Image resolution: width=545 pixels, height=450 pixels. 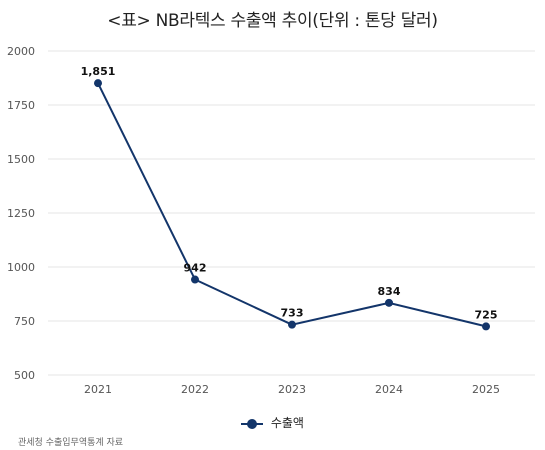 I want to click on x-tick-label: 2023, so click(x=292, y=389).